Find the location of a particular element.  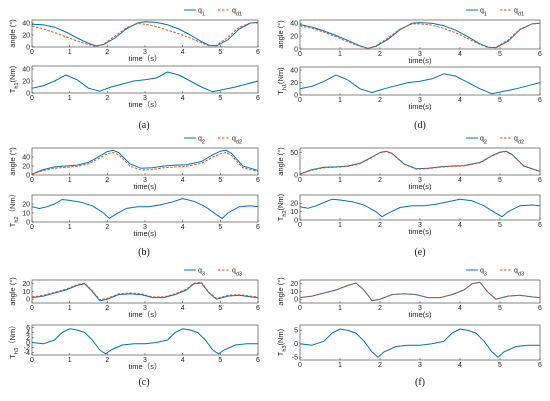

y-axis-label: Th2（Nm） is located at coordinates (14, 208).